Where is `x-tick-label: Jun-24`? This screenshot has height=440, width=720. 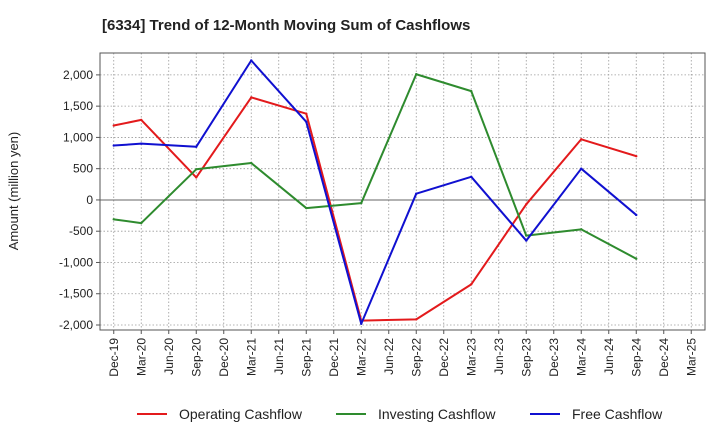
x-tick-label: Jun-24 is located at coordinates (609, 356).